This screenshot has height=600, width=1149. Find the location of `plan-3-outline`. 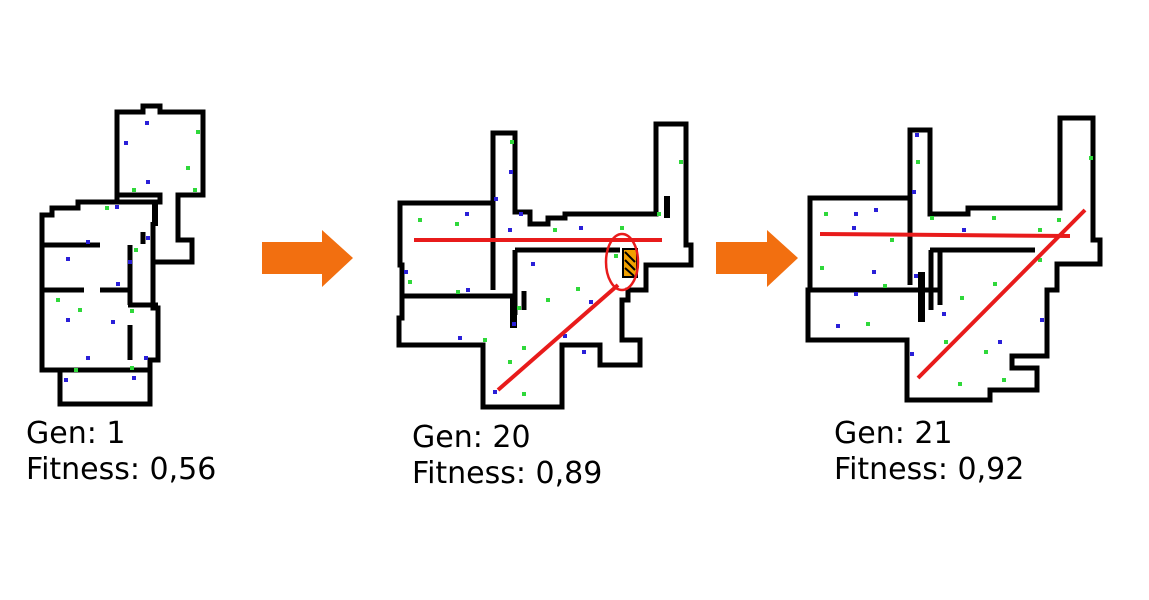

plan-3-outline is located at coordinates (954, 259).